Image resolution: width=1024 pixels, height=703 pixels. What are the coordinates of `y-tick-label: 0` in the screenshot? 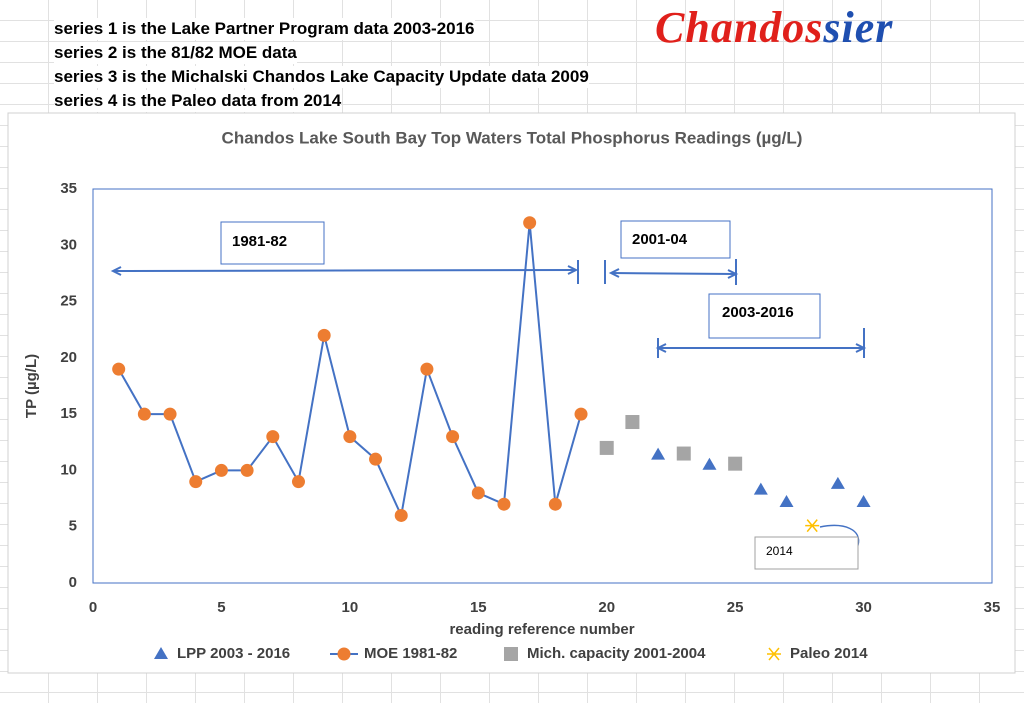 It's located at (73, 582).